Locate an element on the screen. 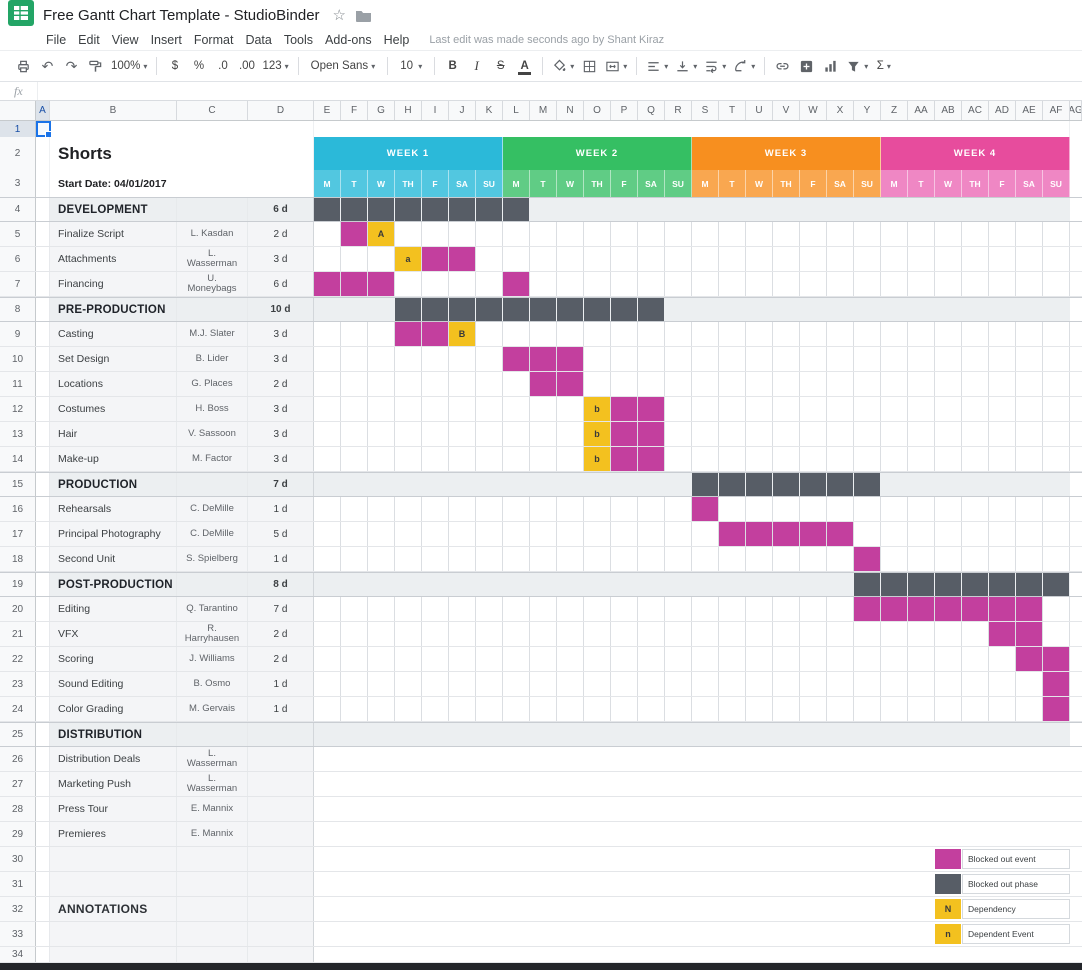 Image resolution: width=1082 pixels, height=970 pixels. gantt-dependency-cell: B is located at coordinates (462, 334).